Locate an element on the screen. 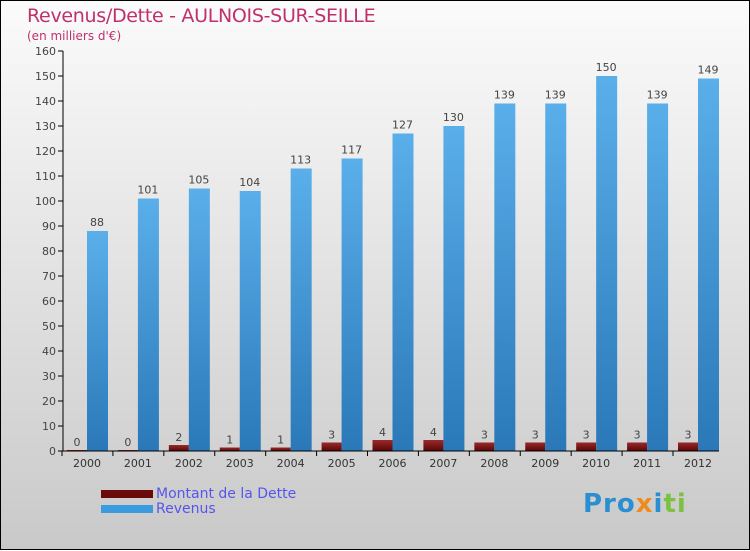 The image size is (750, 551). x-tick-label: 2011 is located at coordinates (647, 463).